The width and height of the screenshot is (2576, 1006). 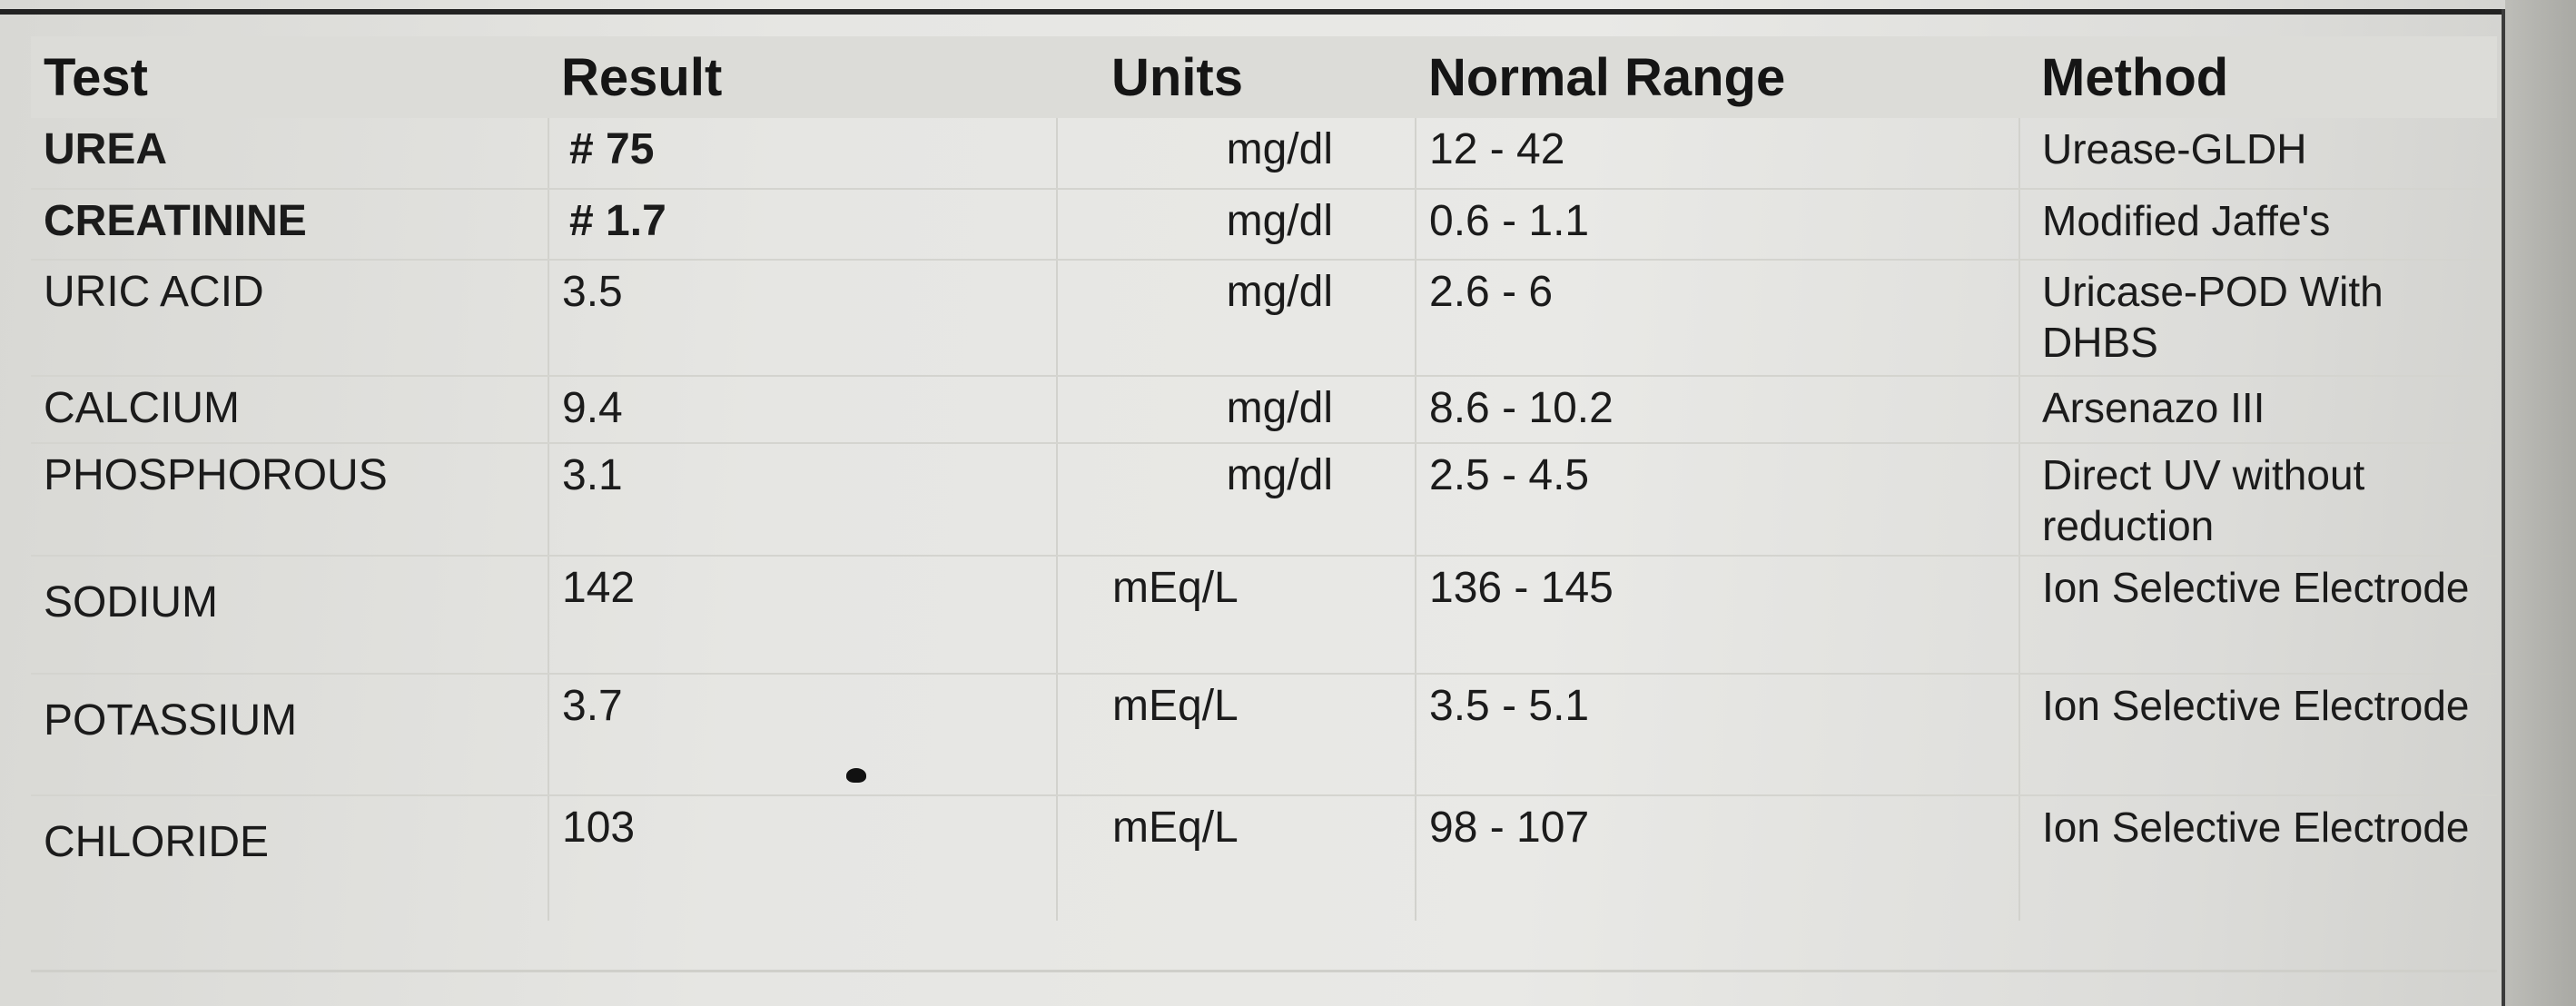 I want to click on test-name: CALCIUM, so click(x=290, y=410).